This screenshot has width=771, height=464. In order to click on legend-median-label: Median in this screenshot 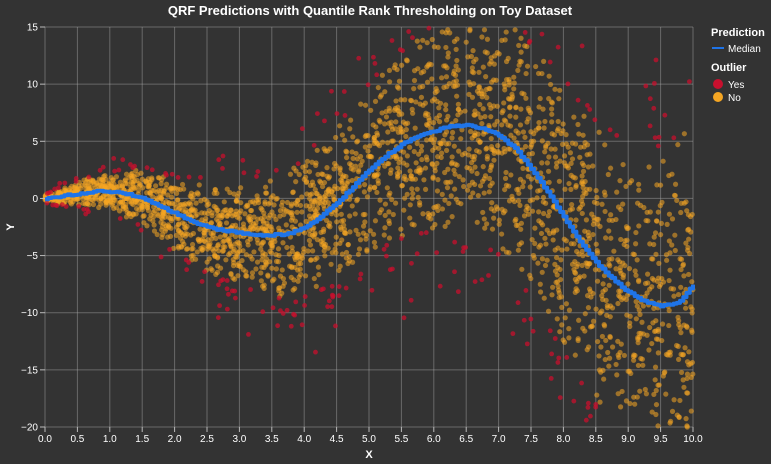, I will do `click(744, 49)`.